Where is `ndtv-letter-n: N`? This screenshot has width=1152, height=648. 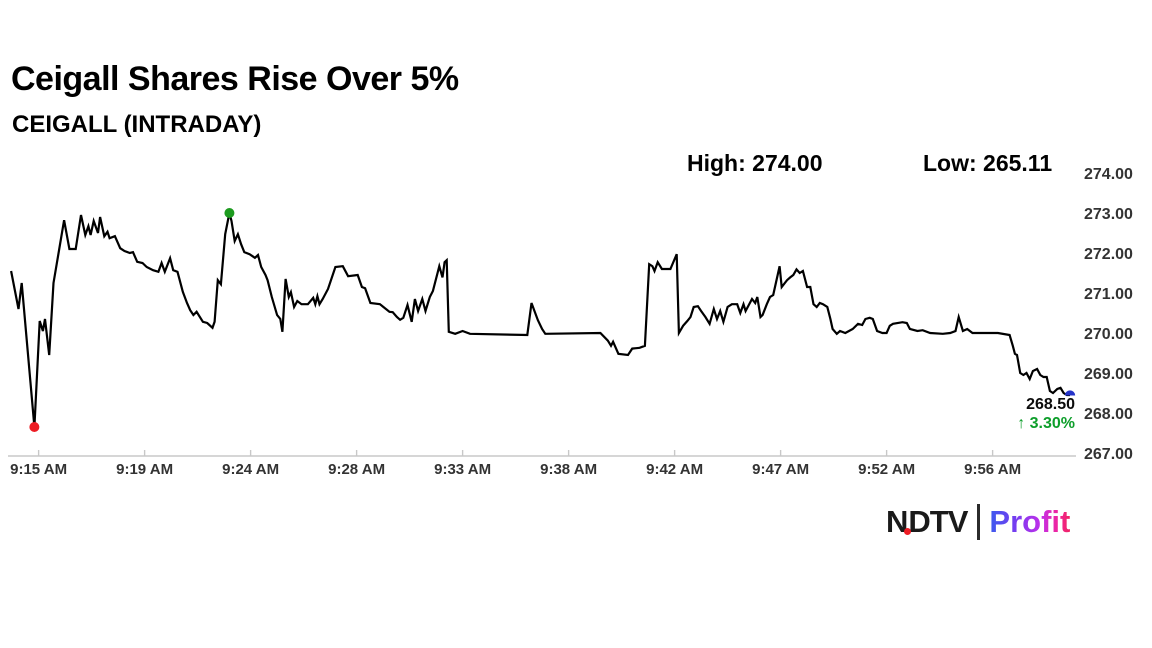
ndtv-letter-n: N is located at coordinates (897, 521).